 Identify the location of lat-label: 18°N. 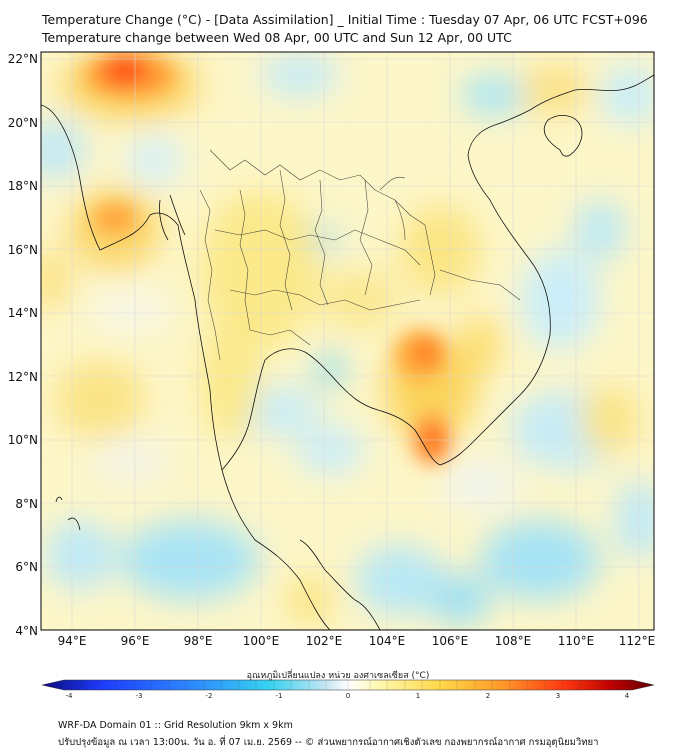
(23, 186).